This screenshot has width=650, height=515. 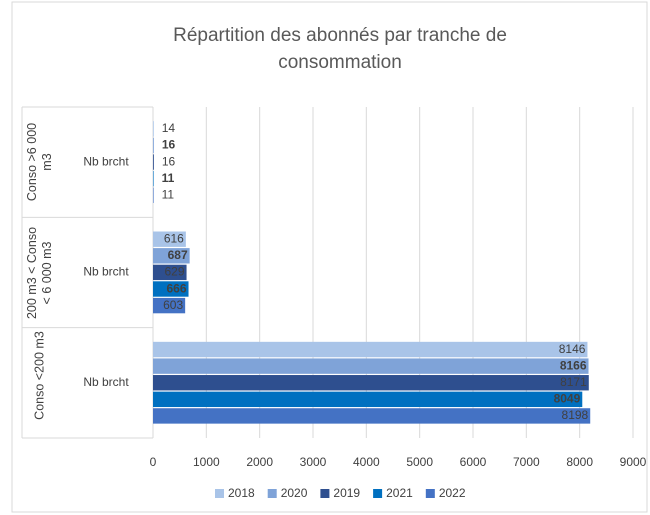 I want to click on data-label: 8198, so click(x=575, y=415).